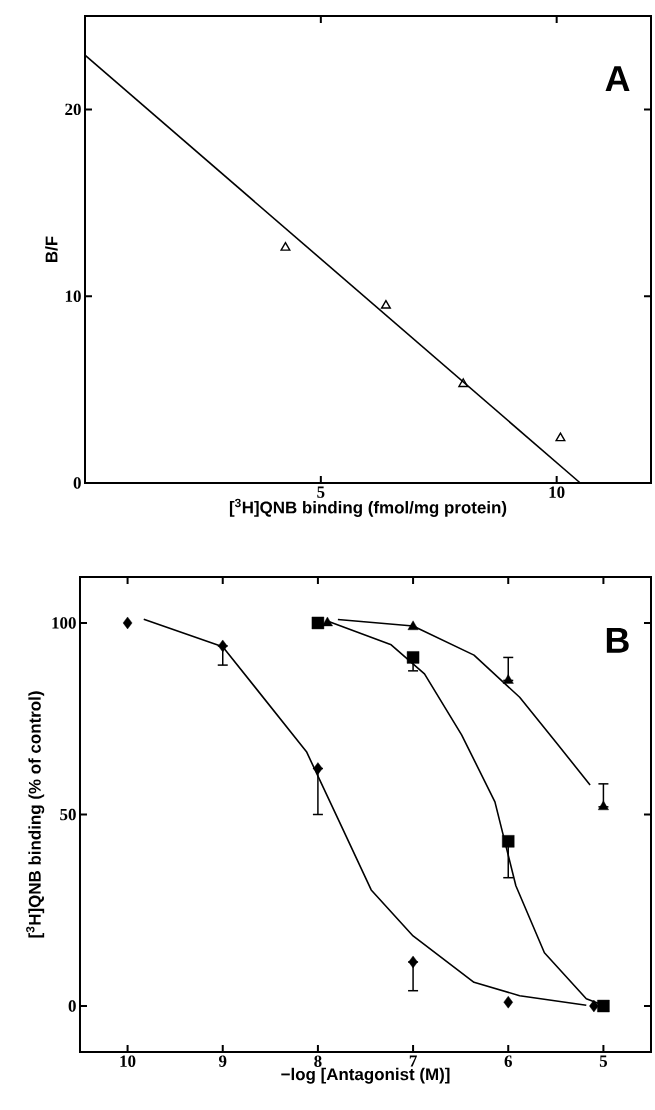 The width and height of the screenshot is (655, 1110). Describe the element at coordinates (368, 507) in the screenshot. I see `x-axis-title: [$^{3}$H]QNB binding (fmol/mg protein)` at that location.